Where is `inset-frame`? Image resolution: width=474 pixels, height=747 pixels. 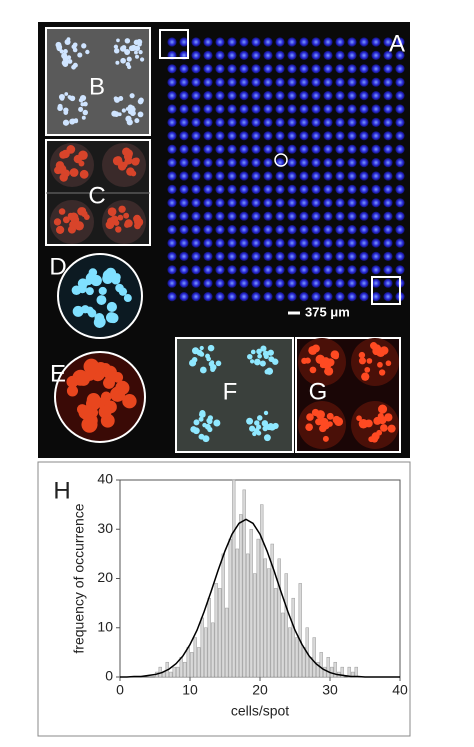
inset-frame is located at coordinates (234, 395).